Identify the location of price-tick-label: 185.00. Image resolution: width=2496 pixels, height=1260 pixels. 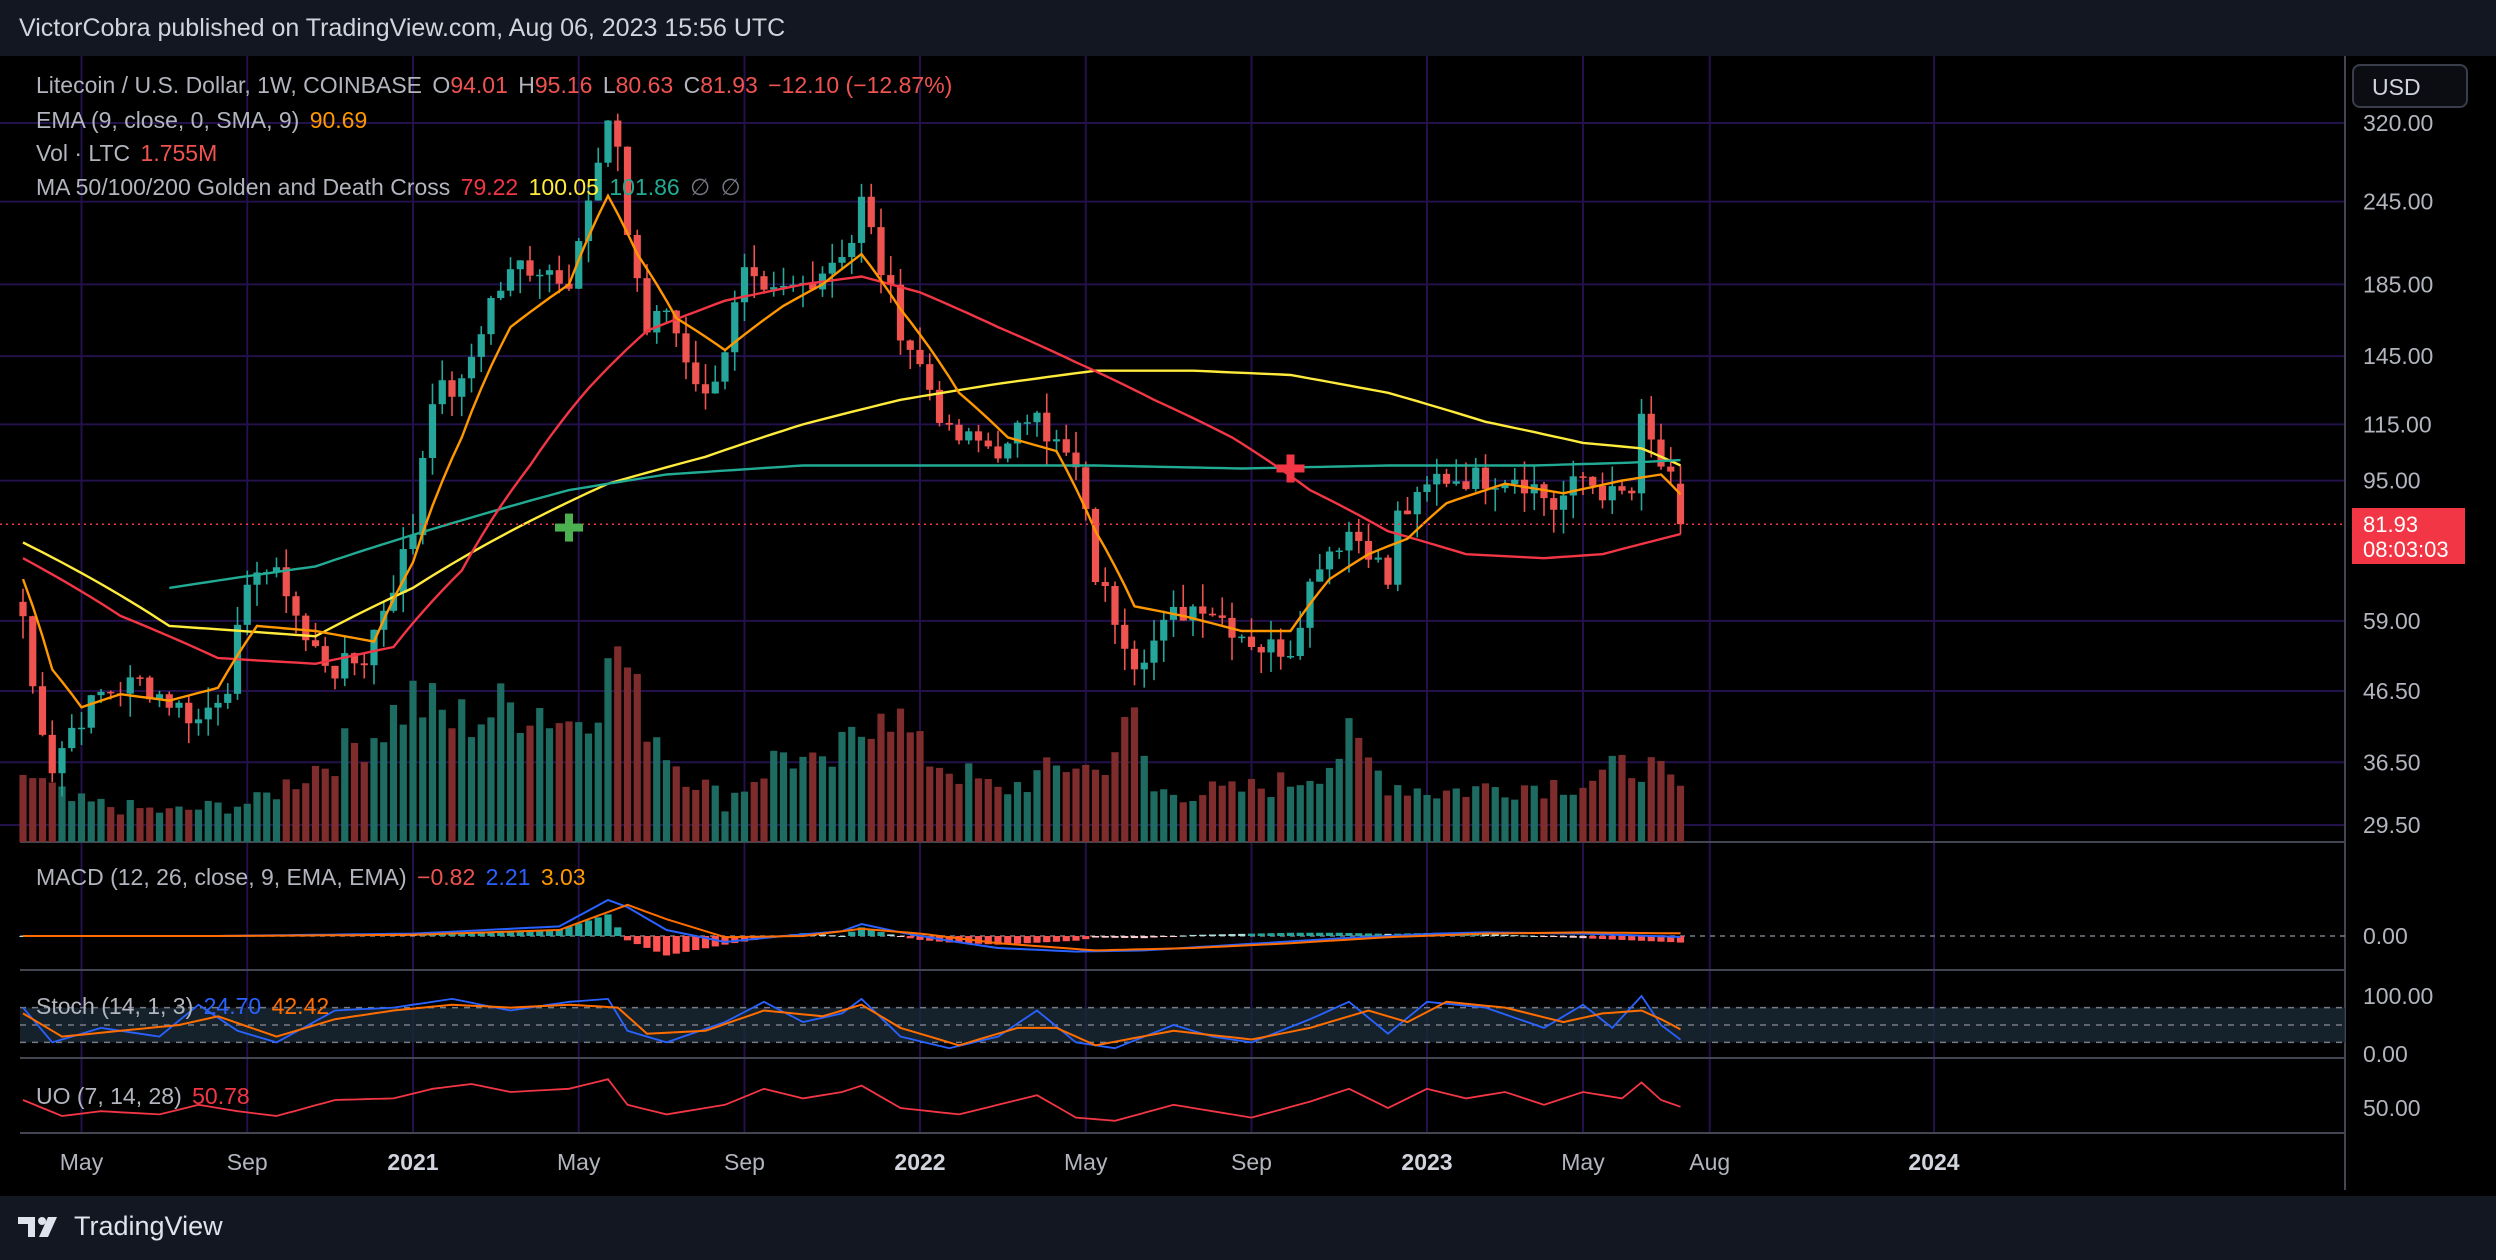
(2398, 284).